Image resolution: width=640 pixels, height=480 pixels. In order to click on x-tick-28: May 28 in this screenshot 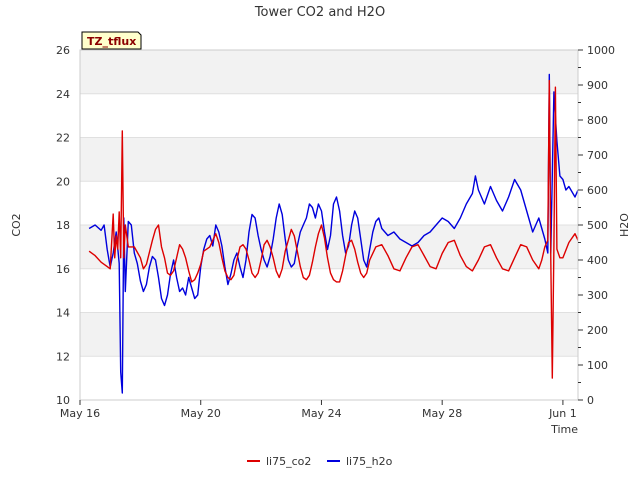, I will do `click(442, 413)`.